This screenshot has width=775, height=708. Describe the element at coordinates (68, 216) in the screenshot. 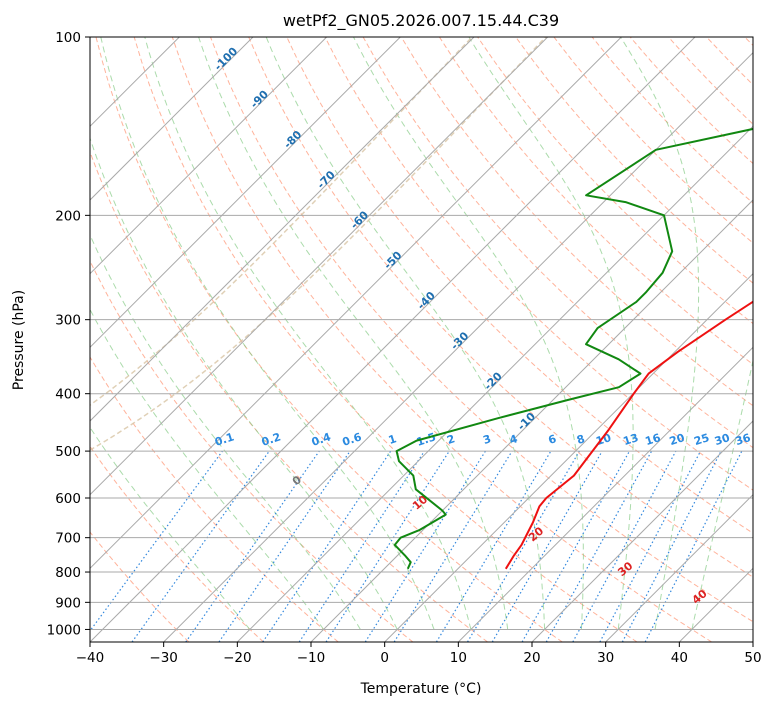

I see `y-tick-label: 200` at that location.